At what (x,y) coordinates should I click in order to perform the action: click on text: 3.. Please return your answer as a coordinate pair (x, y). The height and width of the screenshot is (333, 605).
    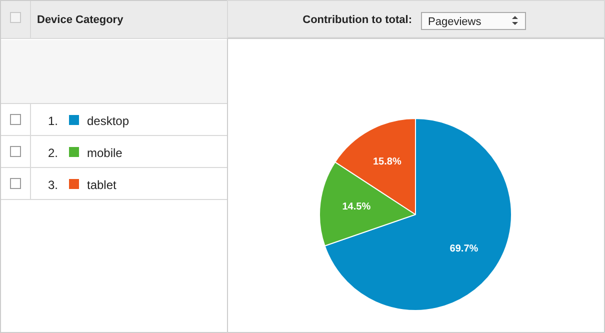
    Looking at the image, I should click on (52, 185).